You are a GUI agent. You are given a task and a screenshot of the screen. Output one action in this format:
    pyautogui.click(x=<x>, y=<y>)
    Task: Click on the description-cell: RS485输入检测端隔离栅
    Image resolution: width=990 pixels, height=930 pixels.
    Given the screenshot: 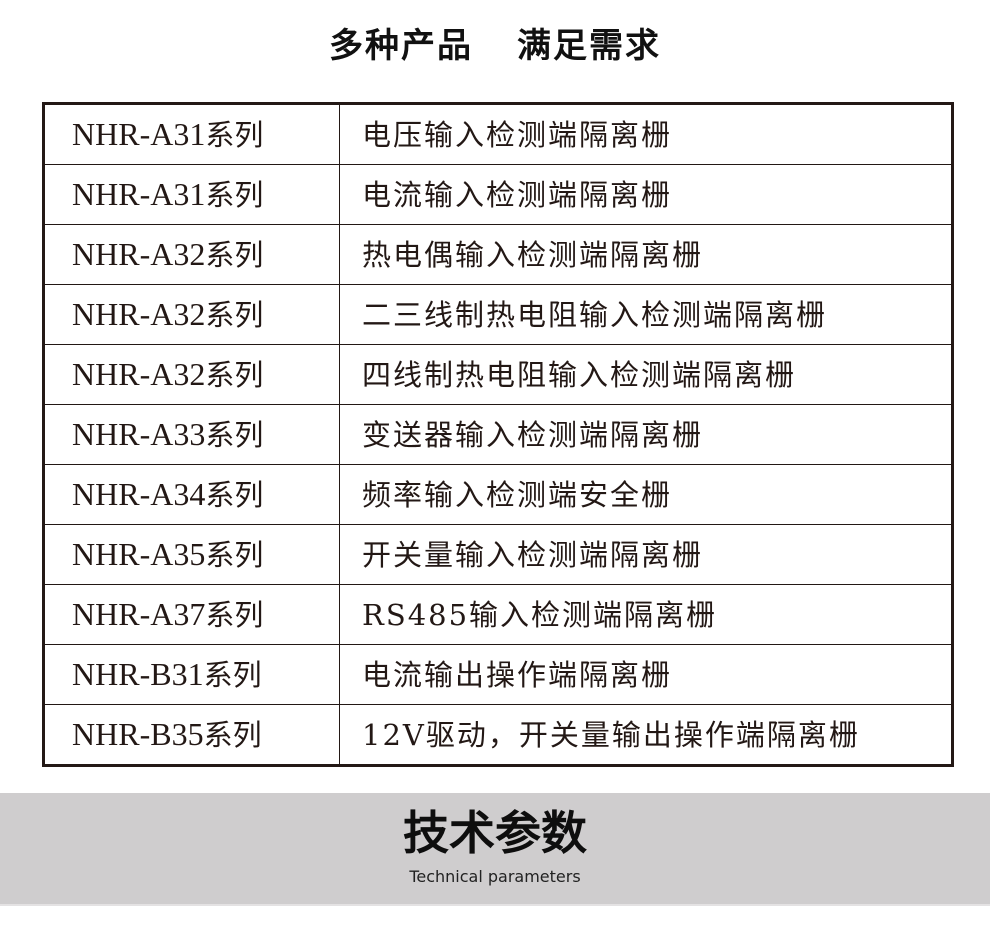 What is the action you would take?
    pyautogui.click(x=646, y=614)
    